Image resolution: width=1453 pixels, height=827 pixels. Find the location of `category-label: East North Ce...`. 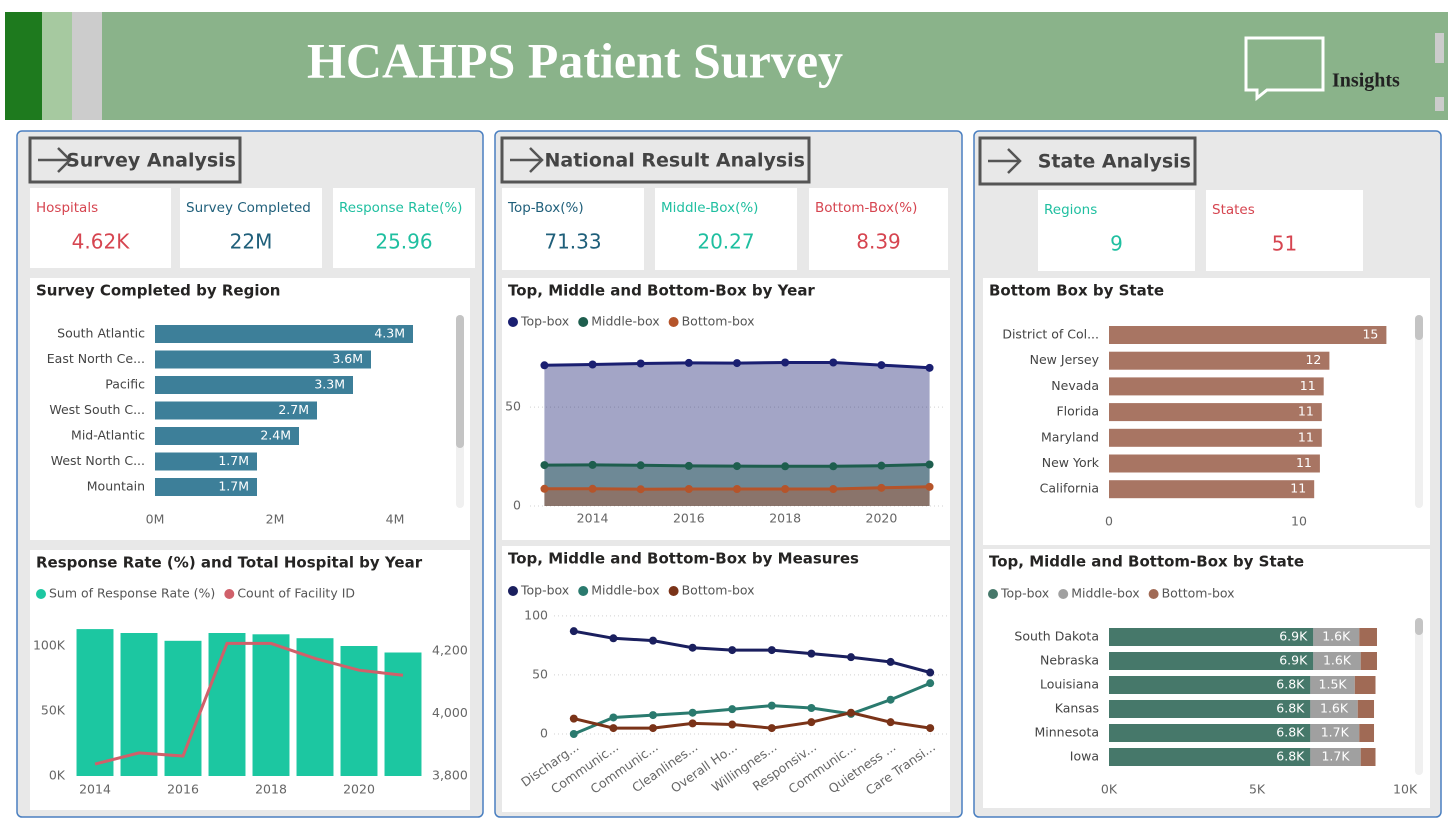

category-label: East North Ce... is located at coordinates (96, 358).